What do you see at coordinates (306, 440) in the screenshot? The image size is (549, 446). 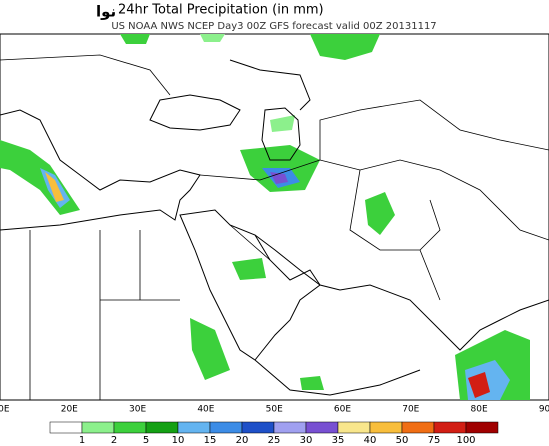 I see `colorbar-label: 30` at bounding box center [306, 440].